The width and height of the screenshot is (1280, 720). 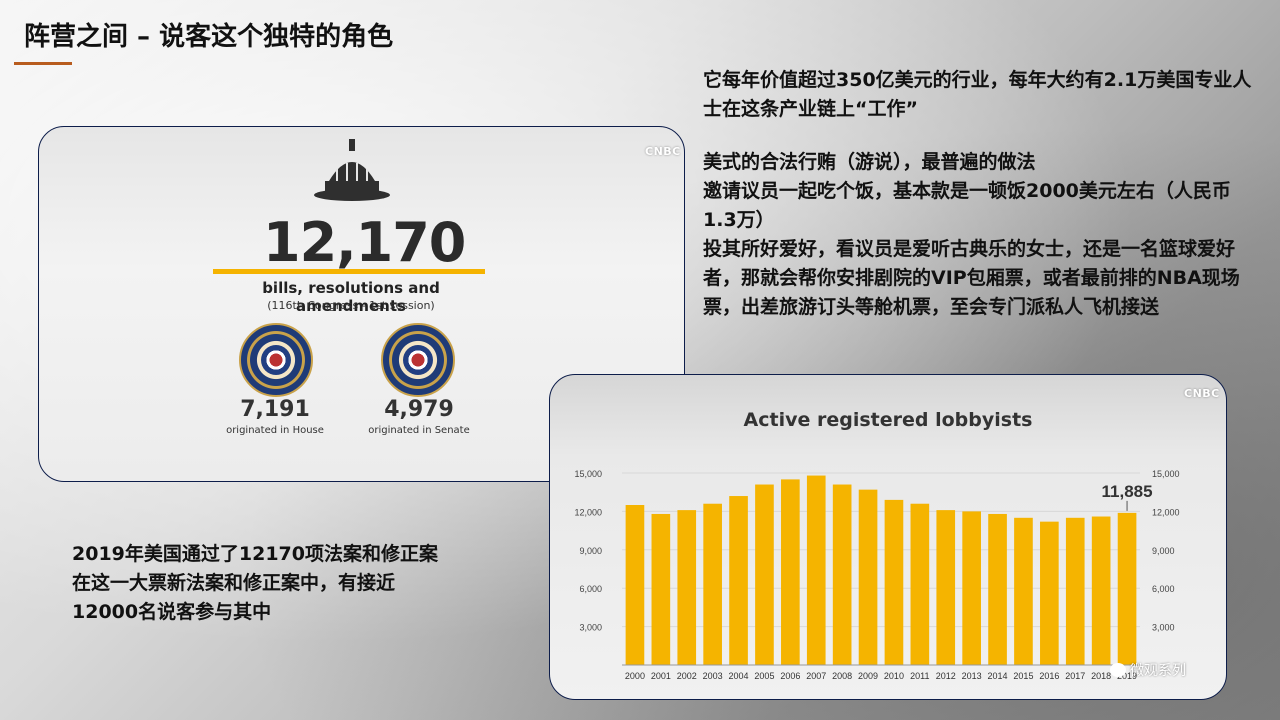 I want to click on session-label: (116th Congress - 1st session), so click(x=351, y=305).